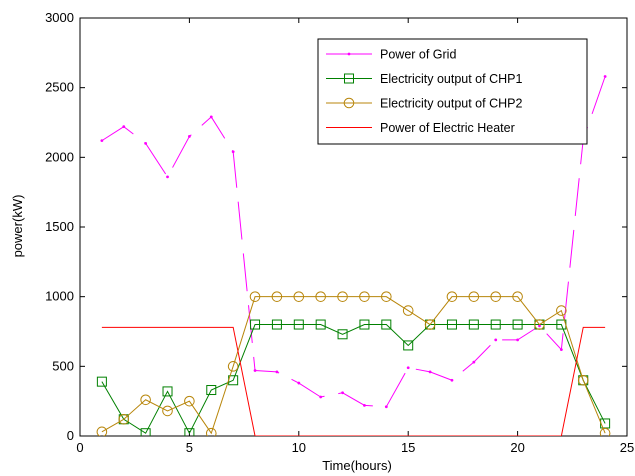  What do you see at coordinates (517, 447) in the screenshot?
I see `x-tick-label: 20` at bounding box center [517, 447].